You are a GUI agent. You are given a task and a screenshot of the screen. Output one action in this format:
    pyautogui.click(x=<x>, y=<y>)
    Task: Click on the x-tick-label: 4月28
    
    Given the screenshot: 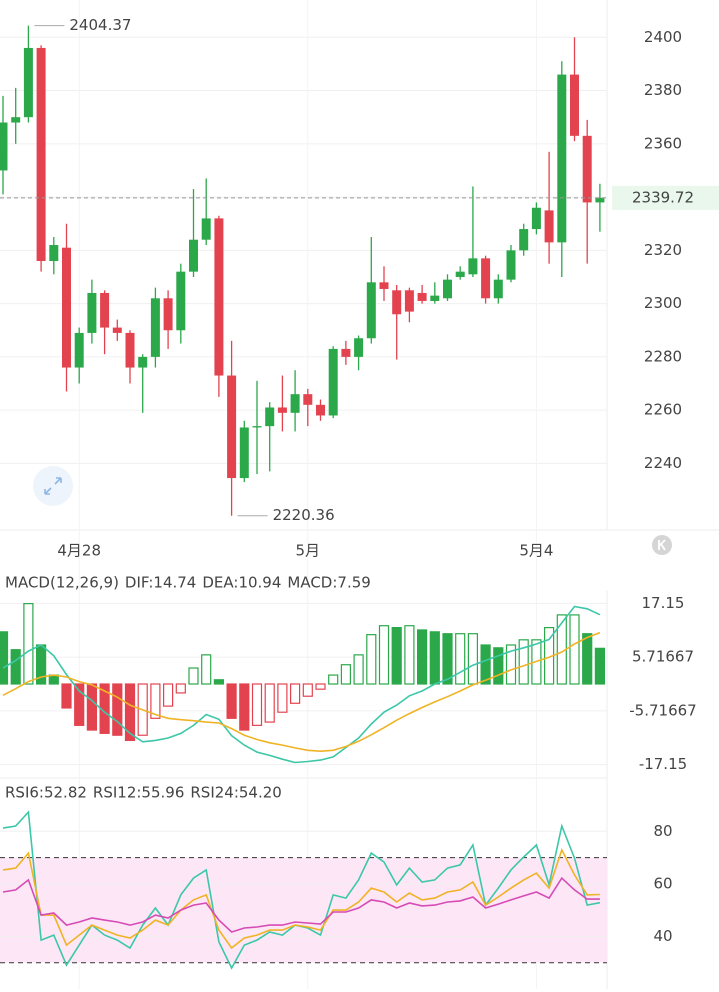 What is the action you would take?
    pyautogui.click(x=79, y=551)
    